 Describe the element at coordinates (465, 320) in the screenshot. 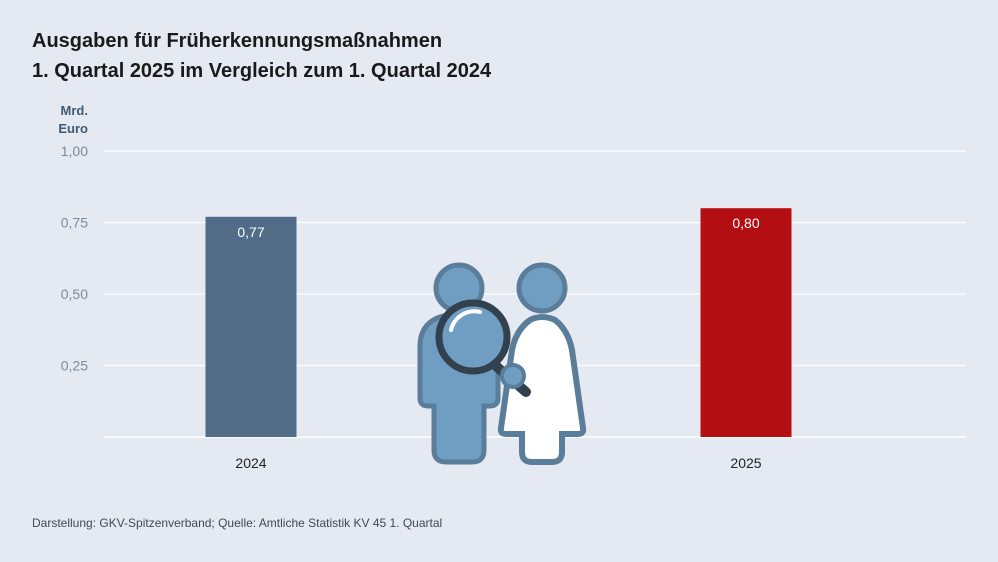

I see `magnifier-glint` at that location.